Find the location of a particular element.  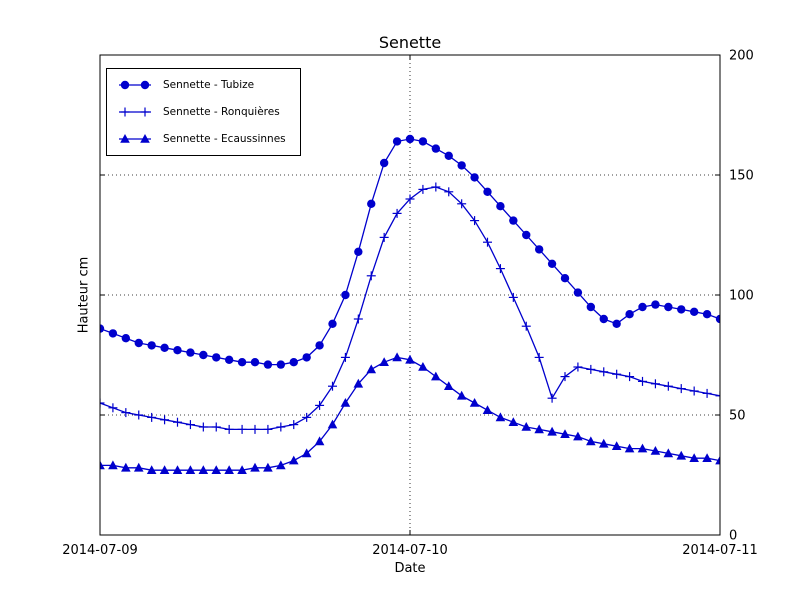

x-axis-label: Date is located at coordinates (410, 568).